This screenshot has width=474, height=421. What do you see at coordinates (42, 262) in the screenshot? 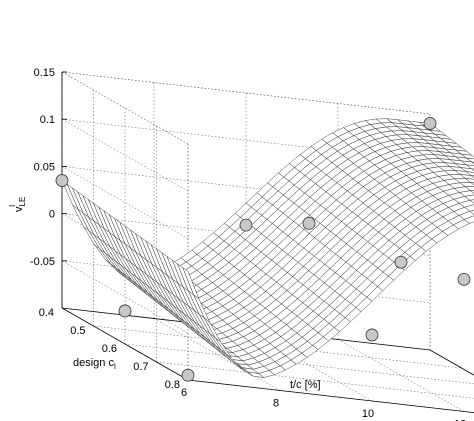
I see `z-tick-label: -0.05` at bounding box center [42, 262].